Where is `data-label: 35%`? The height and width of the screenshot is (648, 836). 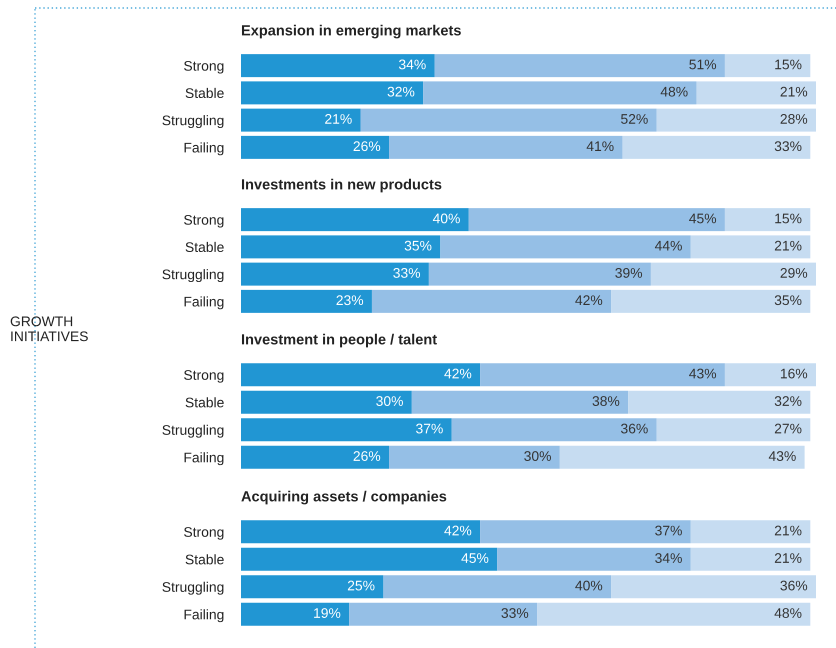
data-label: 35% is located at coordinates (788, 300).